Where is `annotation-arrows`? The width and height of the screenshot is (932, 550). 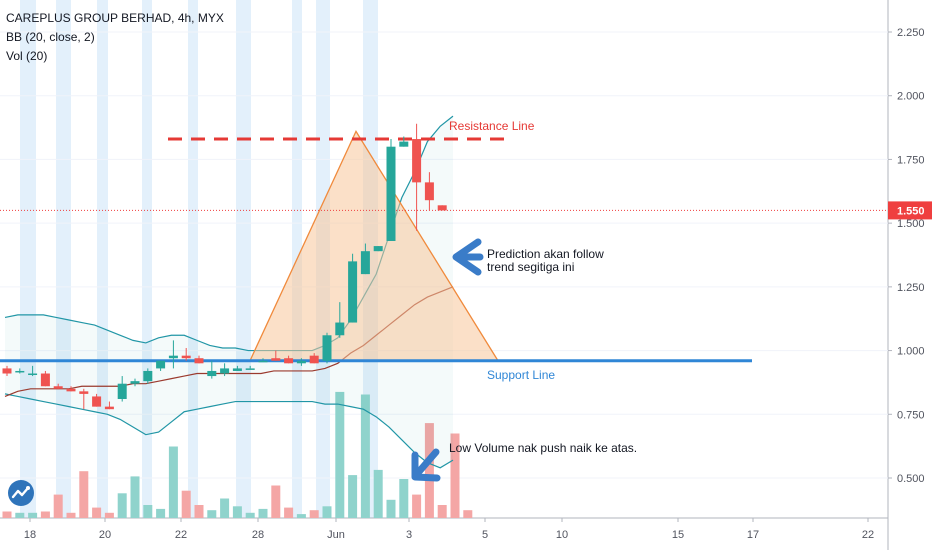
annotation-arrows is located at coordinates (447, 360).